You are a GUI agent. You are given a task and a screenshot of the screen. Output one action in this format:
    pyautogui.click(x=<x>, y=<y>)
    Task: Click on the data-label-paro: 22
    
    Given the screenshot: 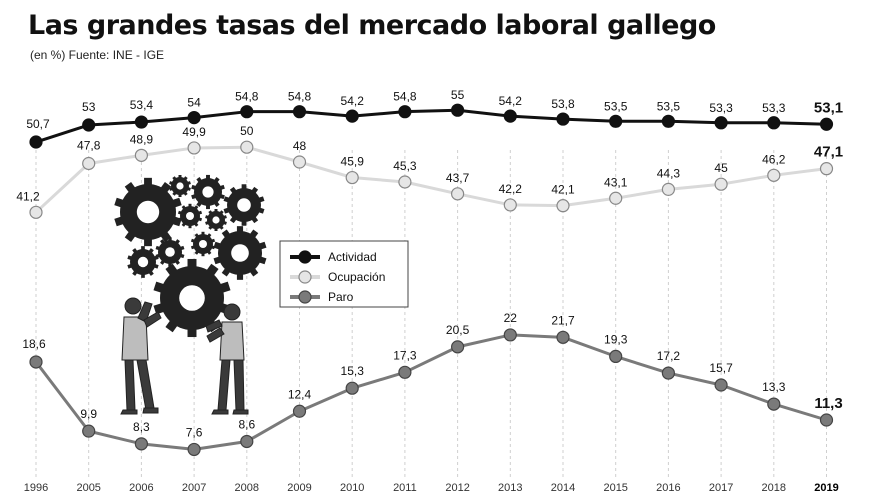 What is the action you would take?
    pyautogui.click(x=511, y=318)
    